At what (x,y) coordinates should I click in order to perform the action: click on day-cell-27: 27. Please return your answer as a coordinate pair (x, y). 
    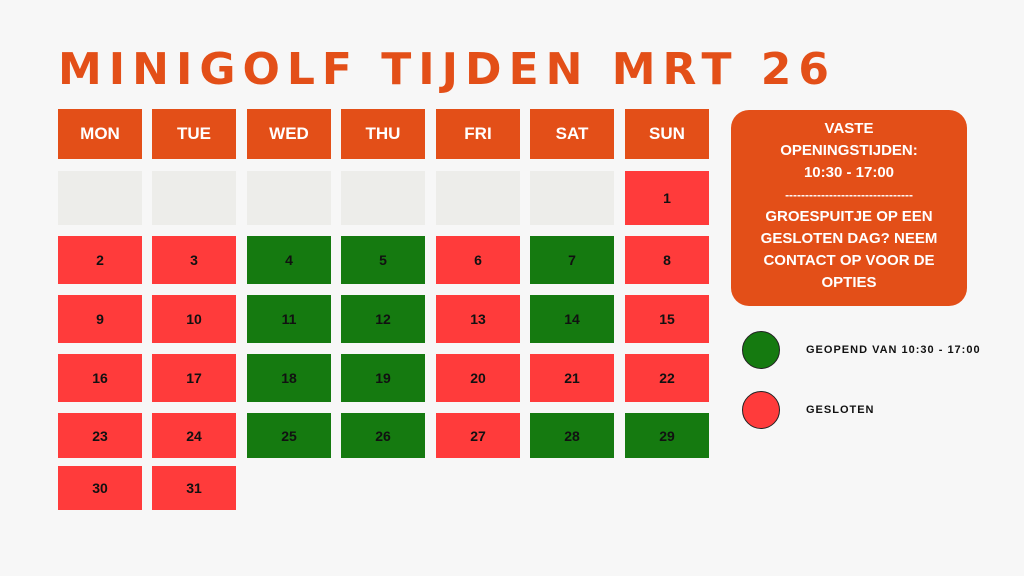
    Looking at the image, I should click on (478, 435).